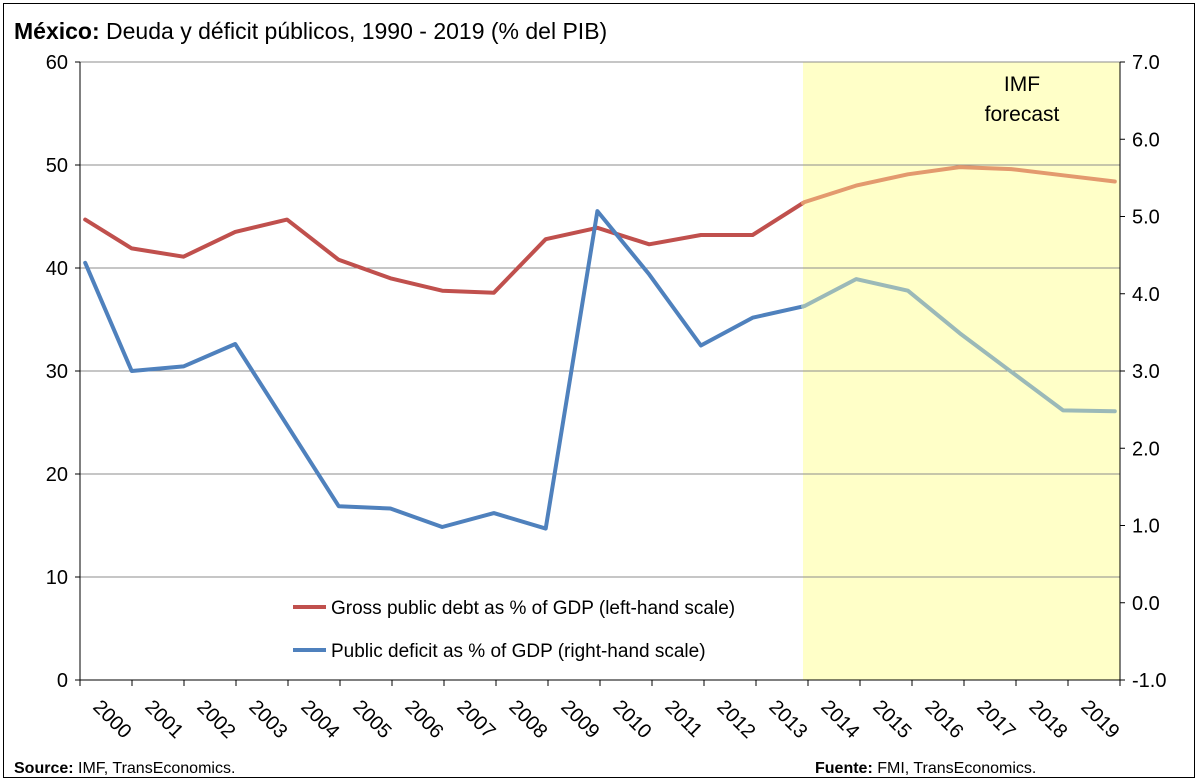 The image size is (1200, 783). I want to click on source-label: Source:, so click(44, 768).